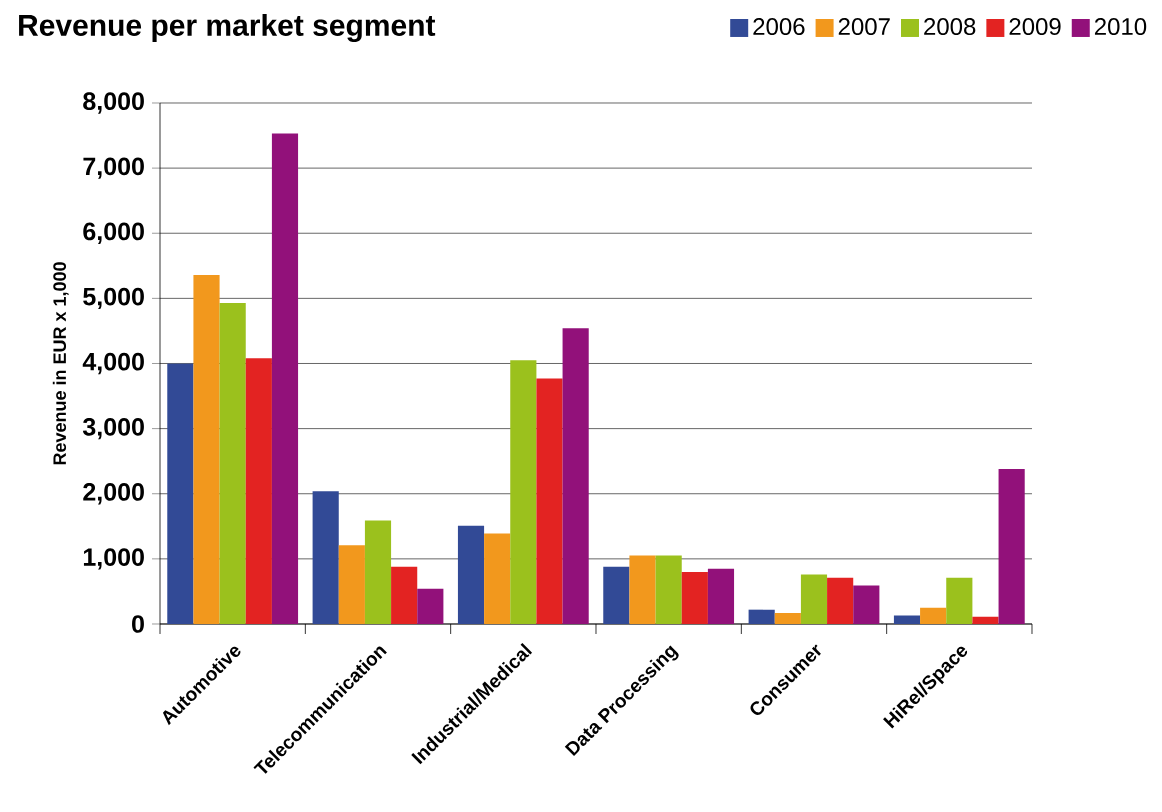 The height and width of the screenshot is (812, 1162). I want to click on legend-label: 2008, so click(950, 27).